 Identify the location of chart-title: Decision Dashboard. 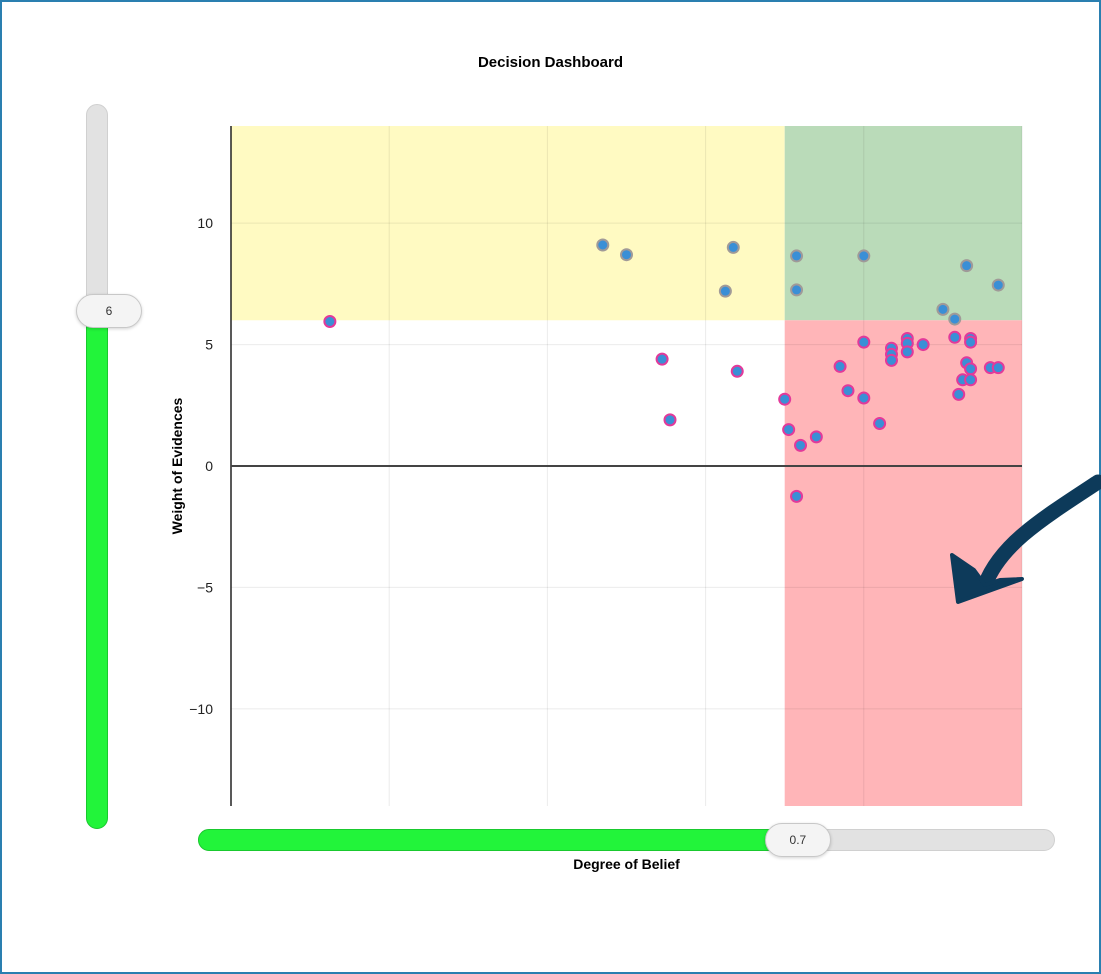
(550, 62).